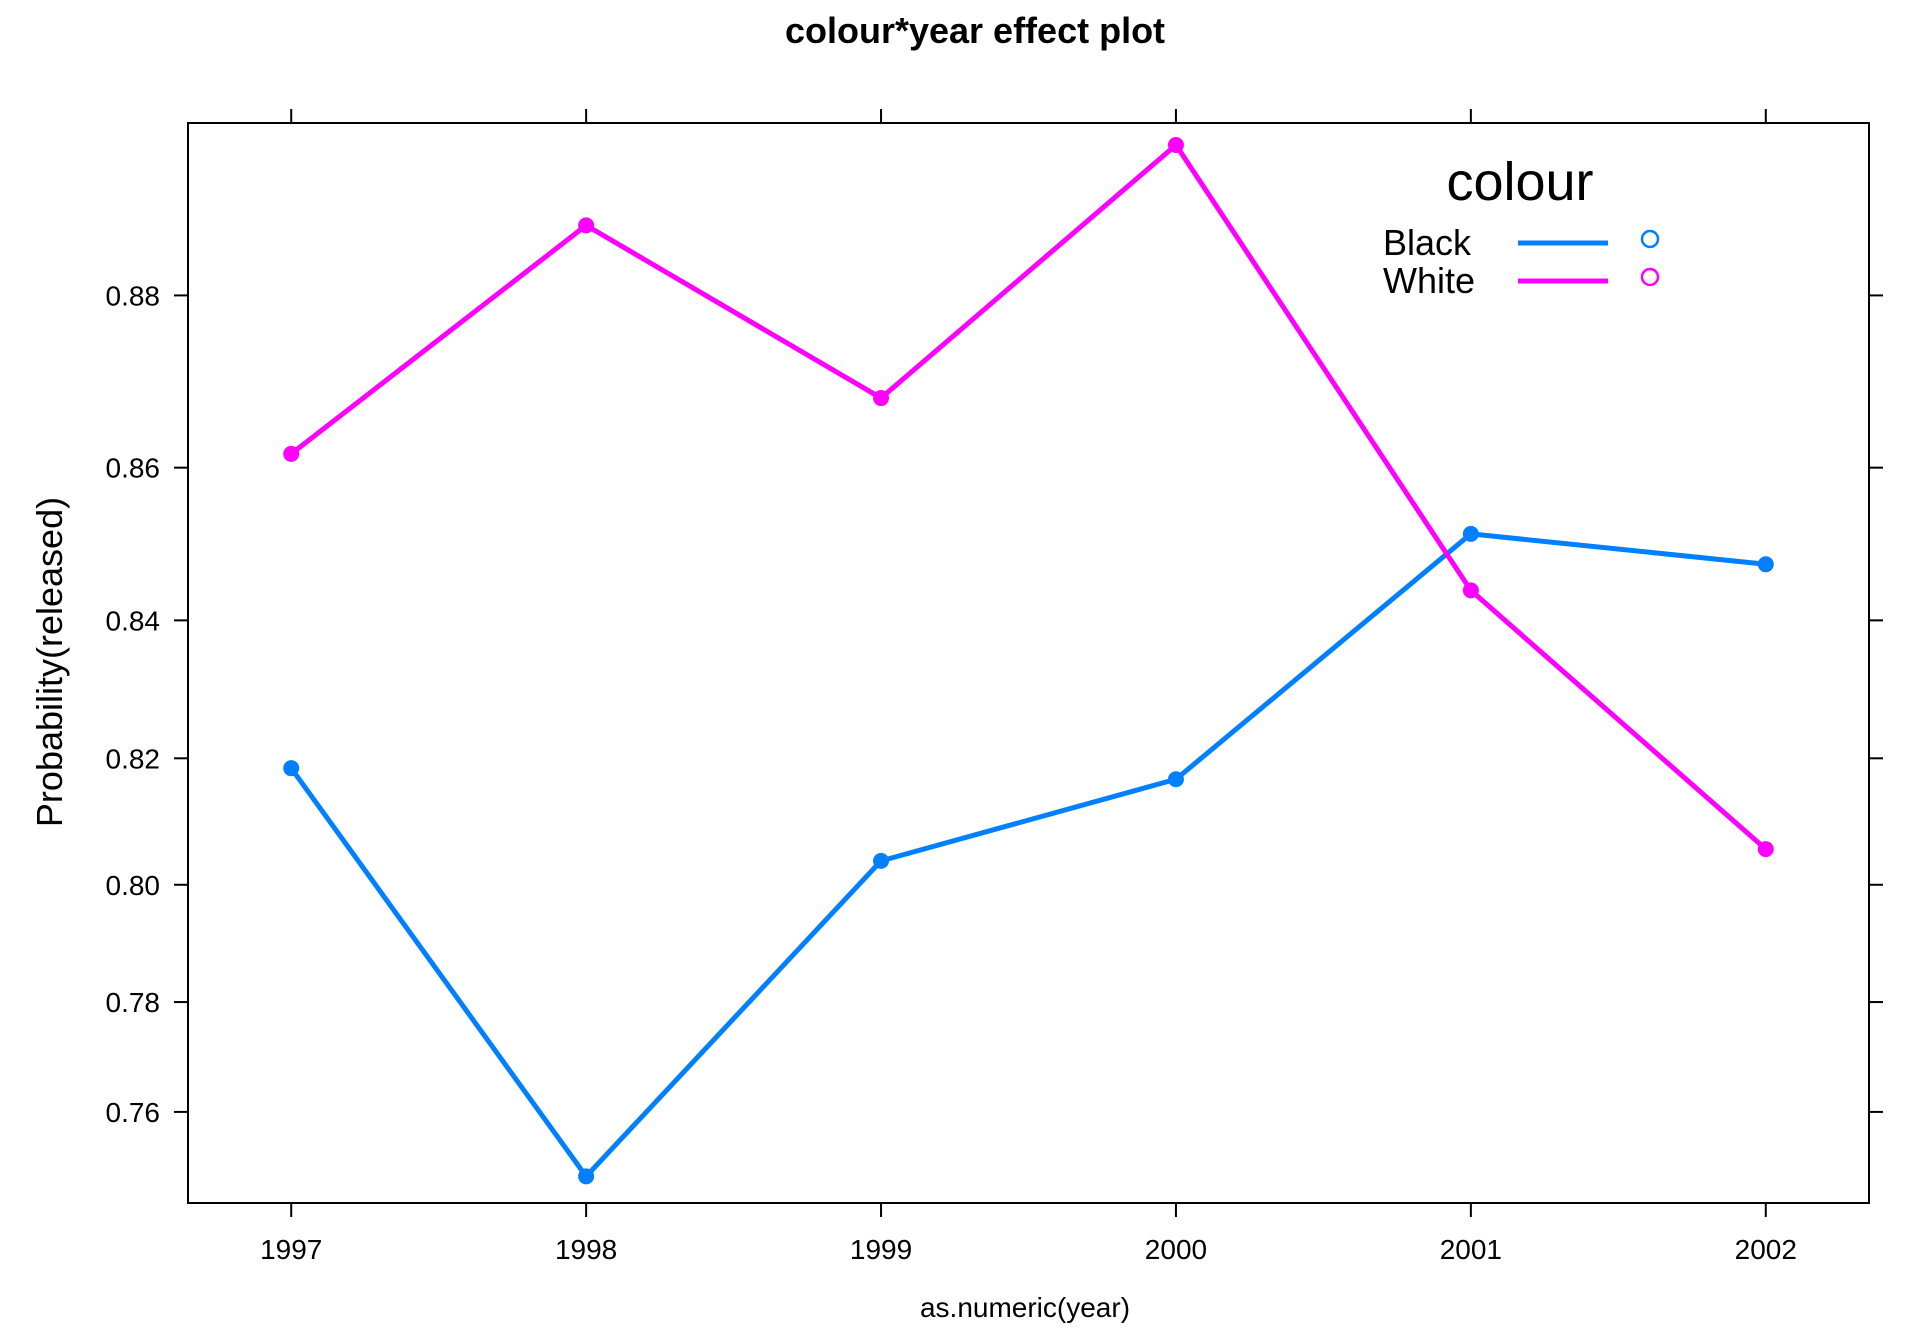 Image resolution: width=1920 pixels, height=1344 pixels. I want to click on legend-label-white: White, so click(1429, 280).